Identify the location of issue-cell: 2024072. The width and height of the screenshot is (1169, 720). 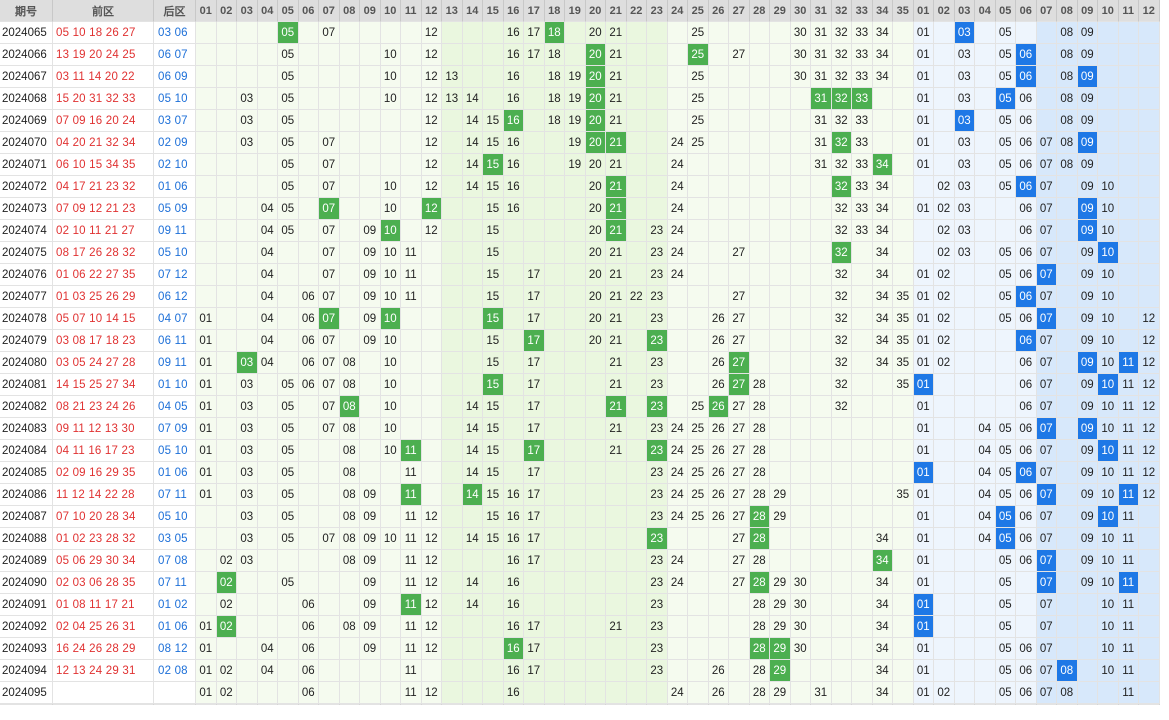
(26, 187).